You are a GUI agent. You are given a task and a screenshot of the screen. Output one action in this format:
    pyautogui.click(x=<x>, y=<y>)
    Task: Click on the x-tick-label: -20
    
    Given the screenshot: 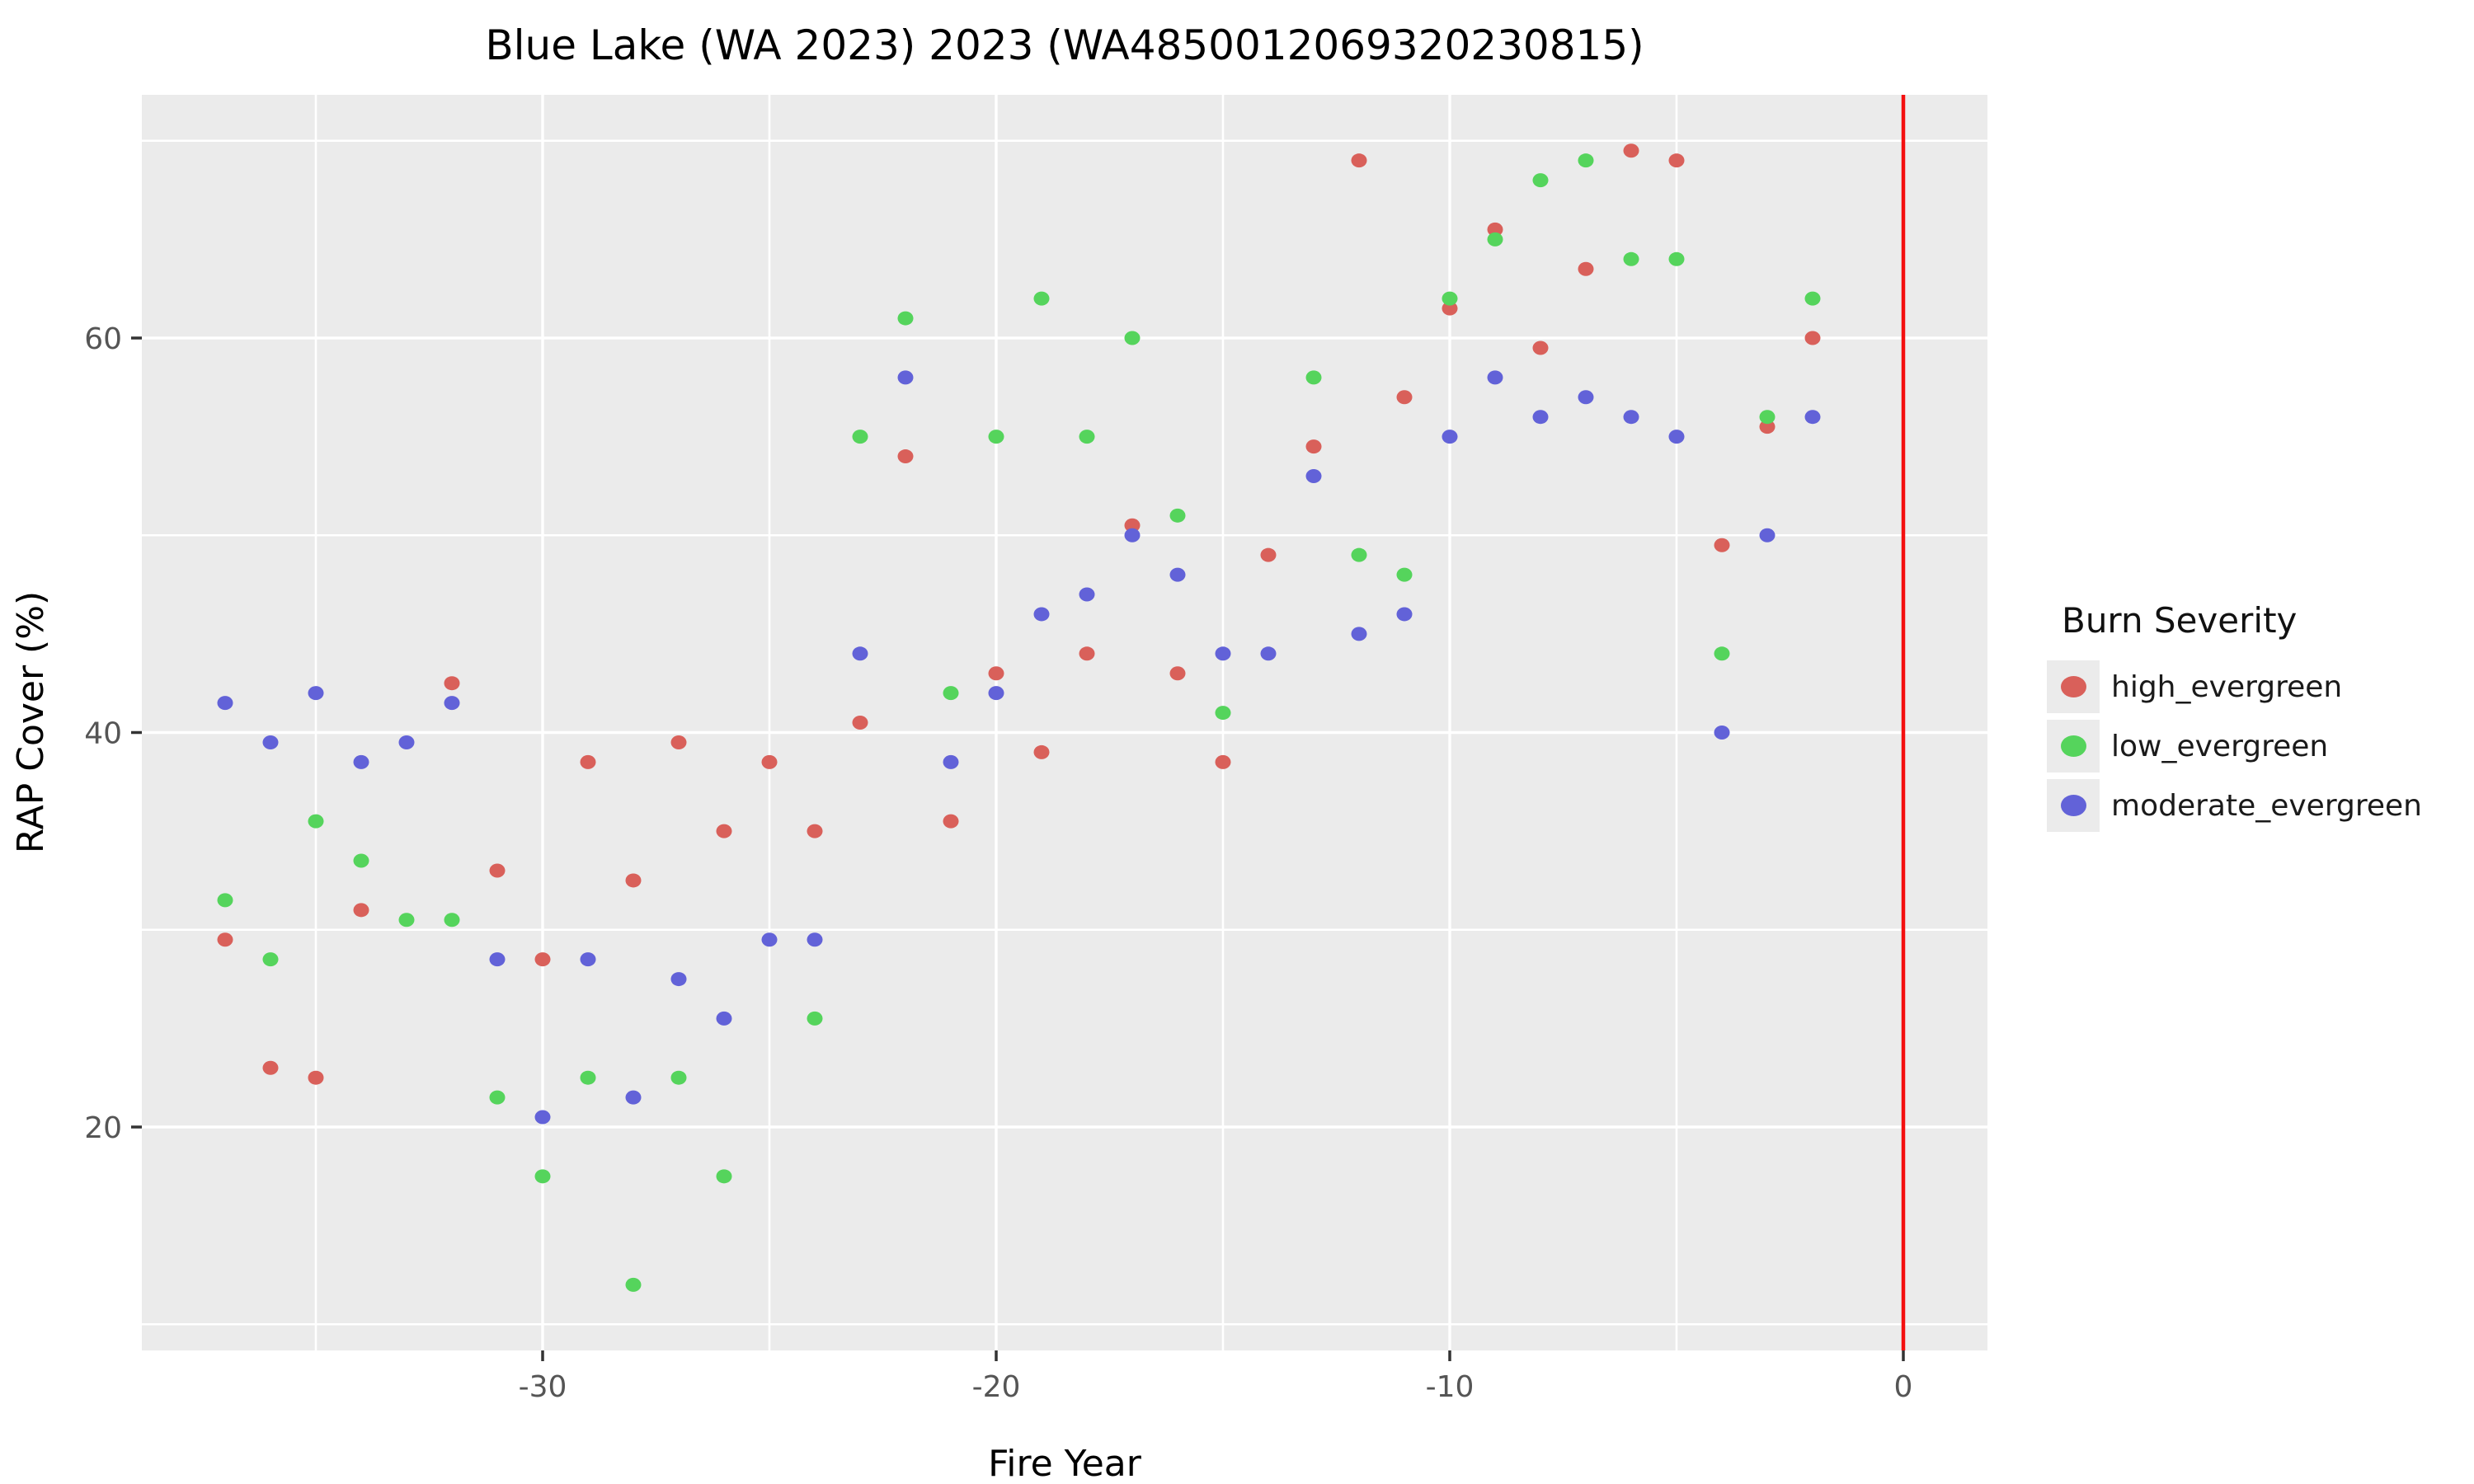 What is the action you would take?
    pyautogui.click(x=996, y=1387)
    